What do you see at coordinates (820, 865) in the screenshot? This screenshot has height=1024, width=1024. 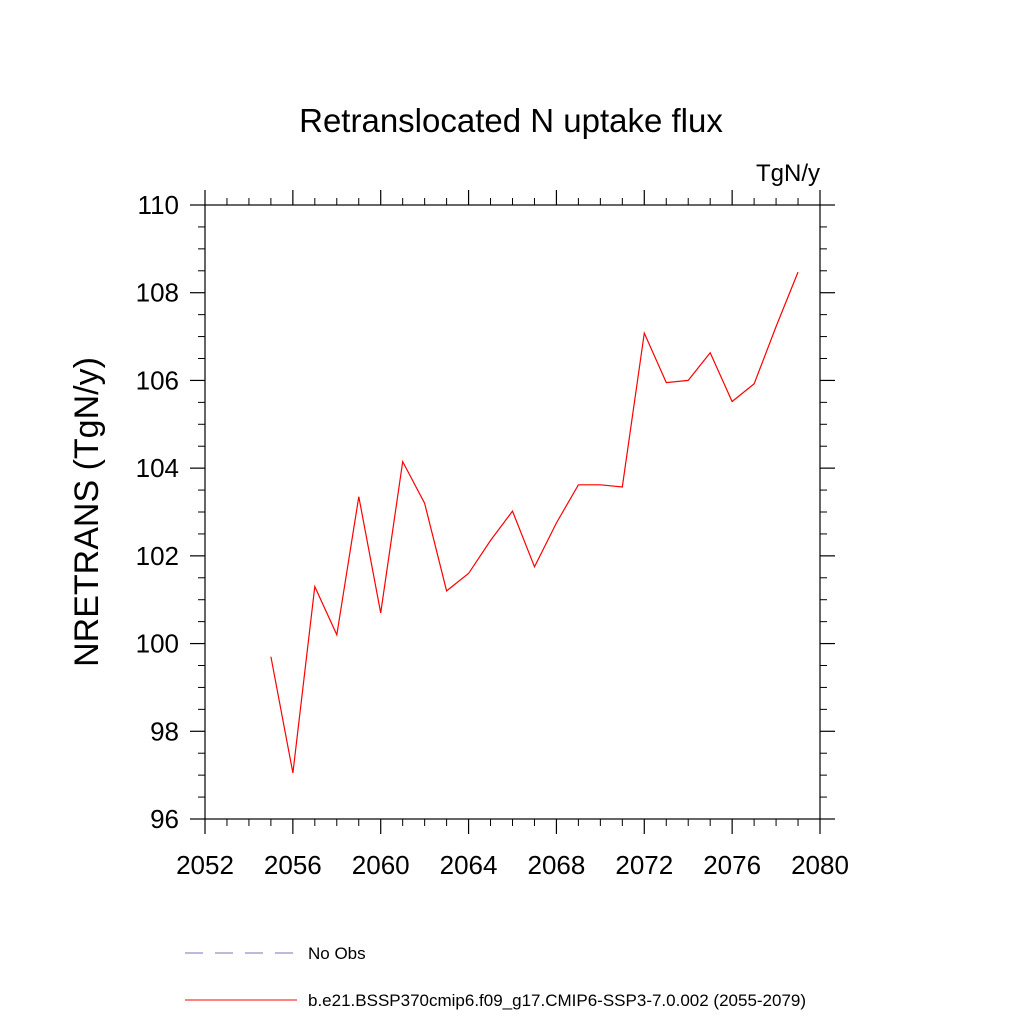 I see `x-tick-label: 2080` at bounding box center [820, 865].